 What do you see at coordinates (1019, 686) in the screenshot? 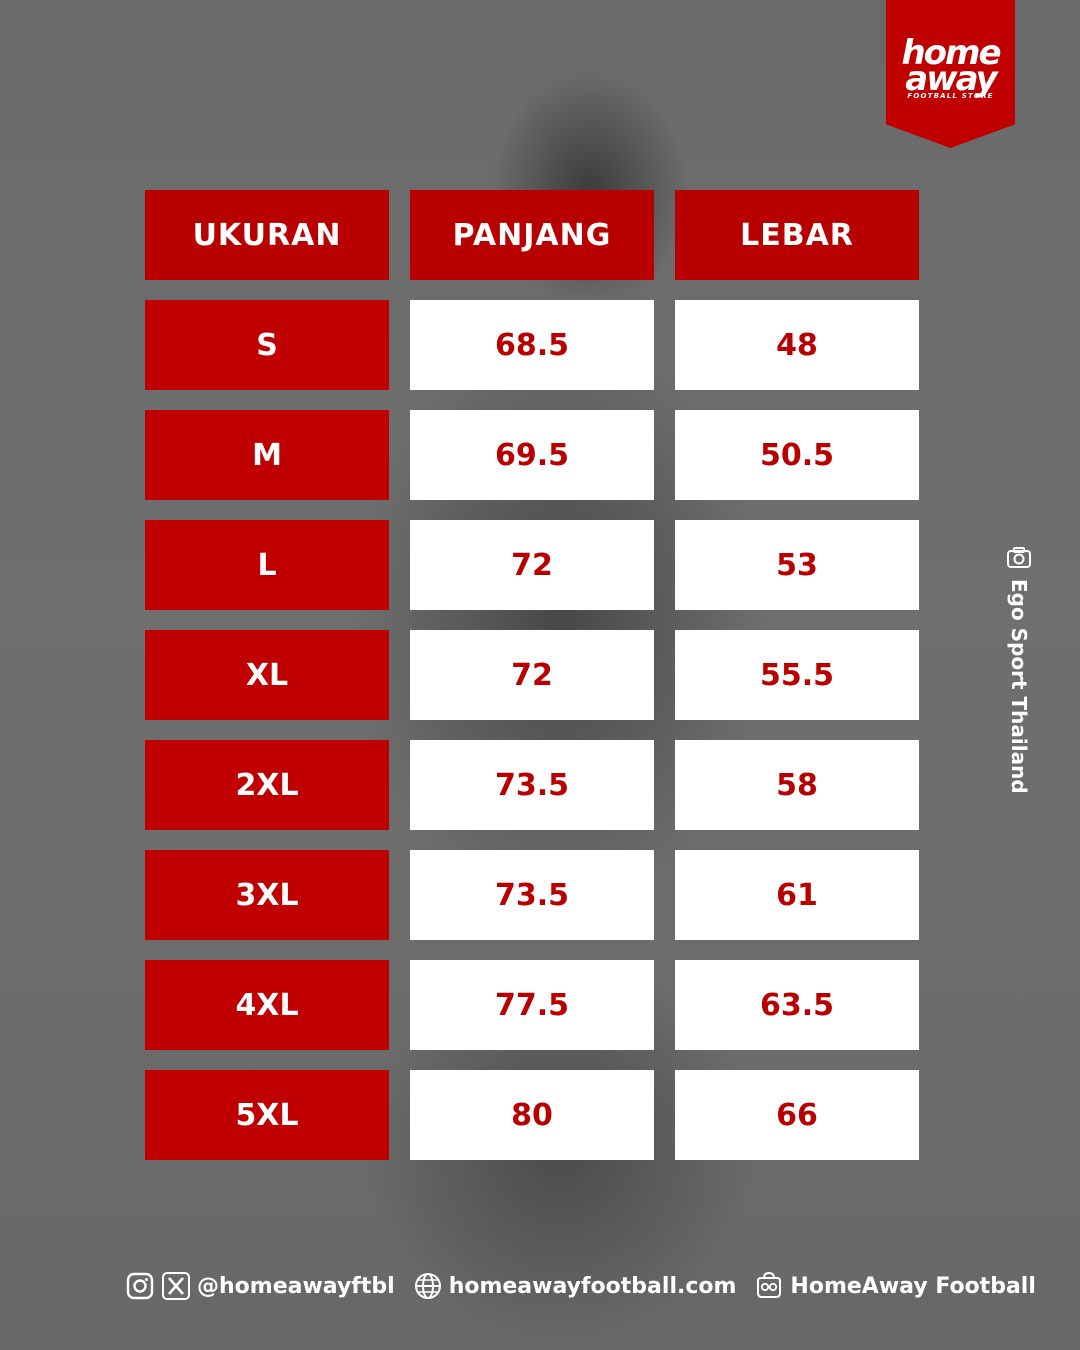
I see `photo-credit-text: Ego Sport Thailand` at bounding box center [1019, 686].